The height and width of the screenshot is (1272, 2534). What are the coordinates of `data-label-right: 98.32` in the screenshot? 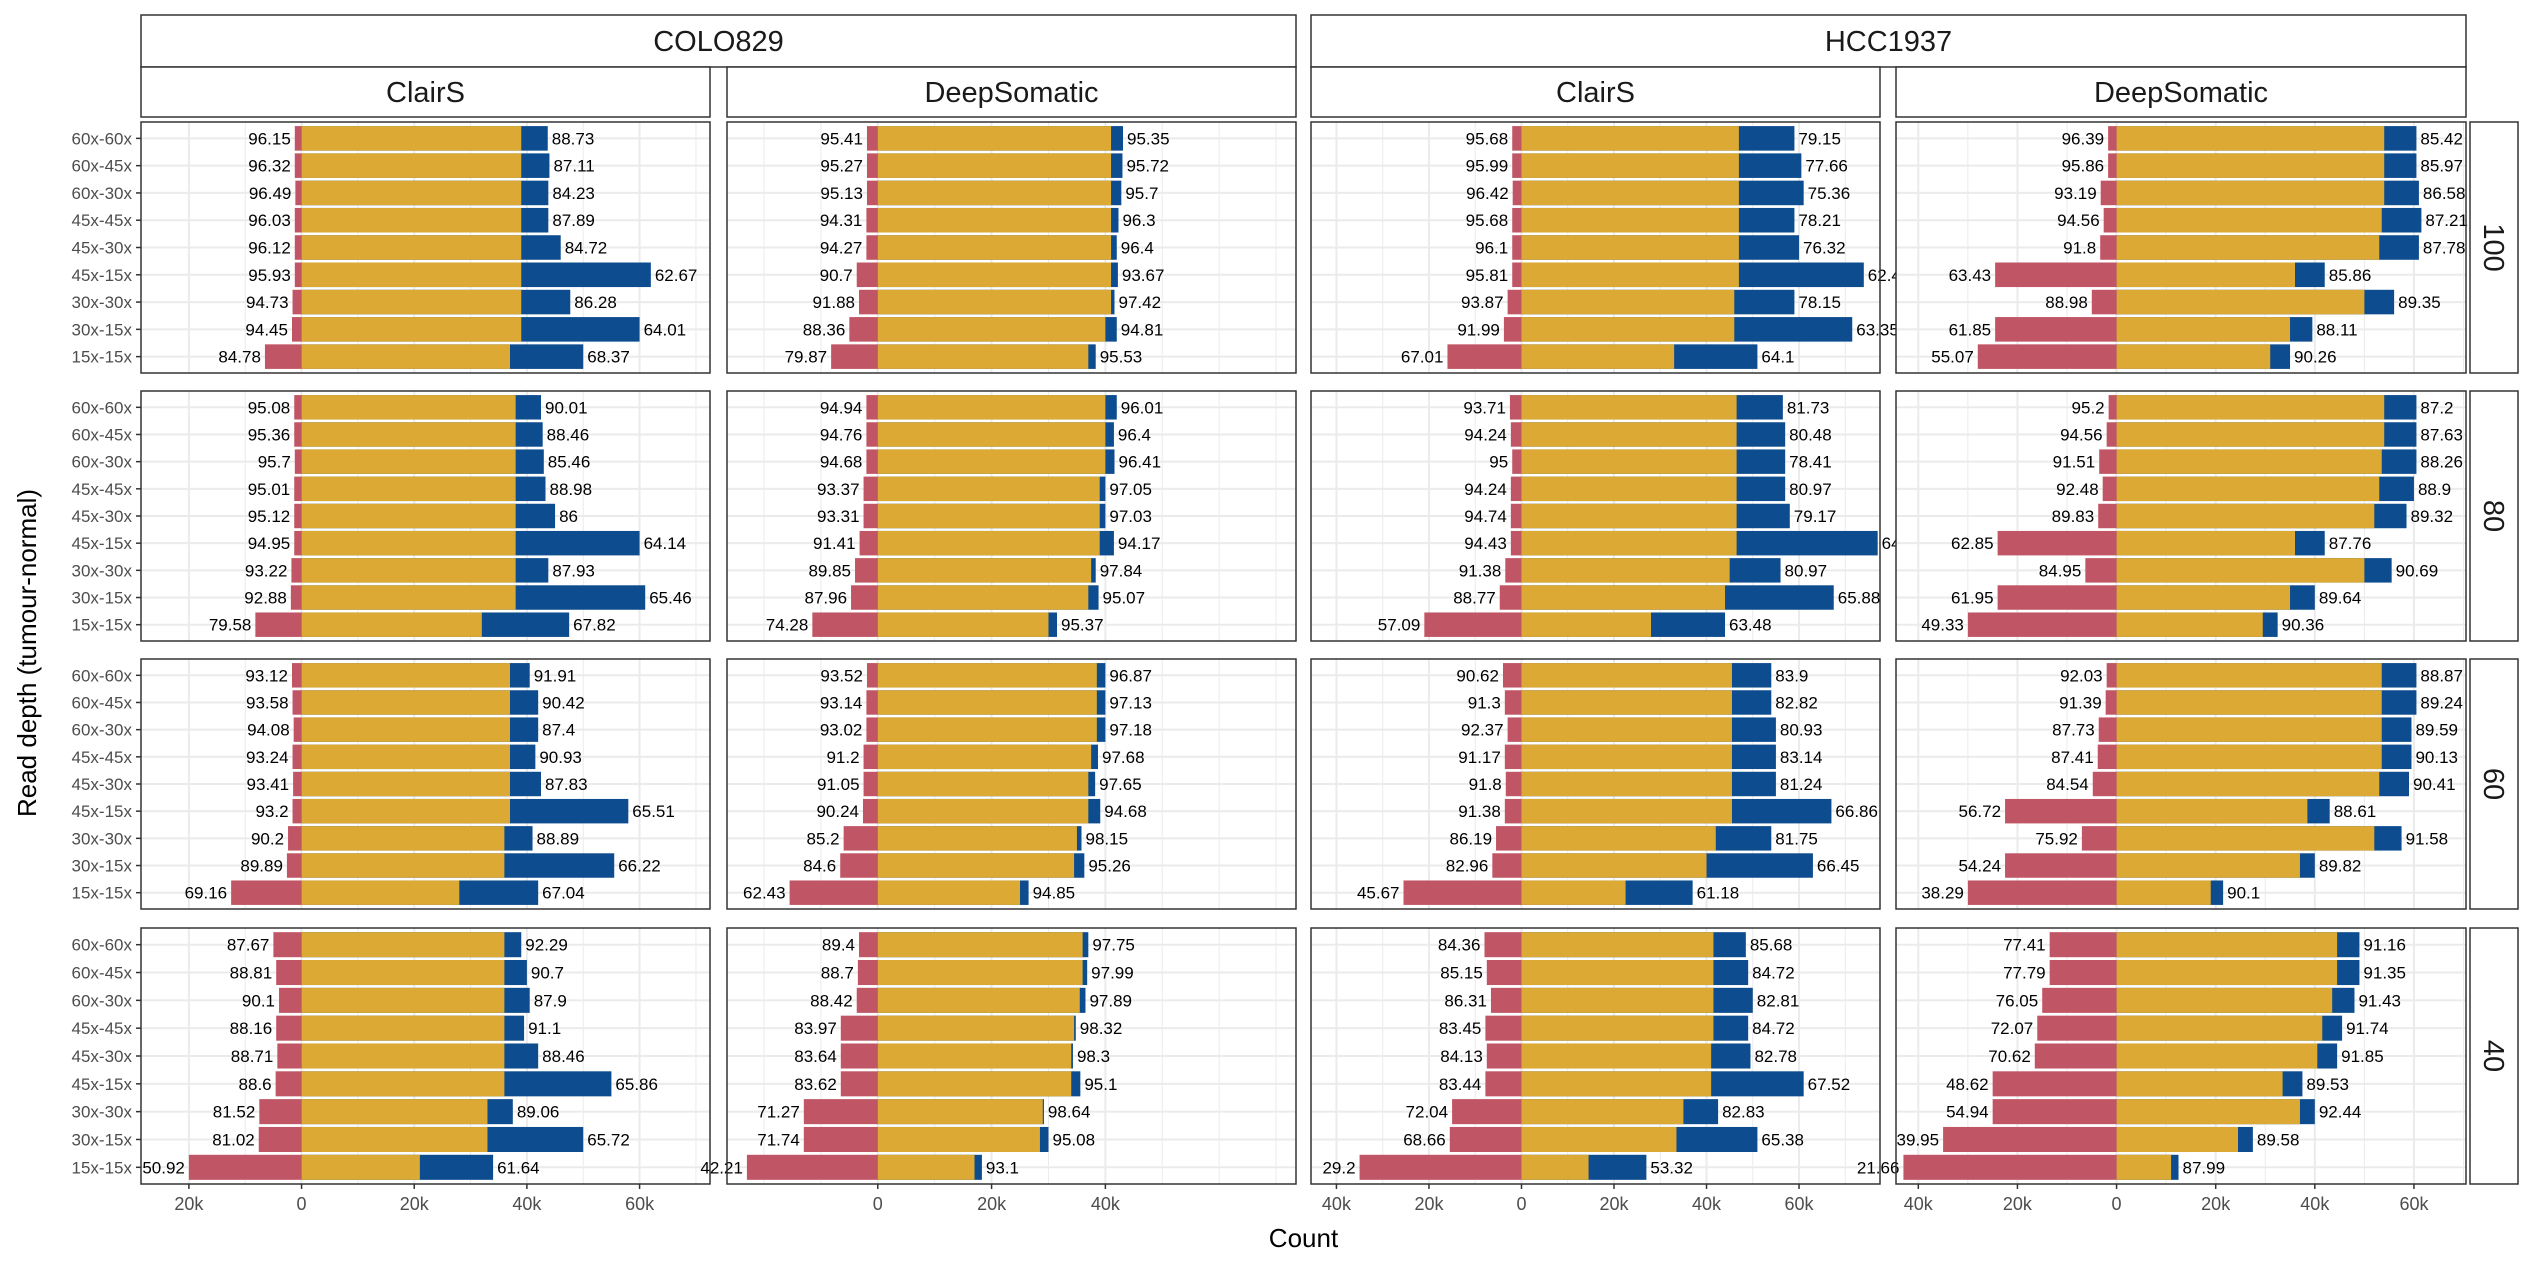 It's located at (1101, 1028).